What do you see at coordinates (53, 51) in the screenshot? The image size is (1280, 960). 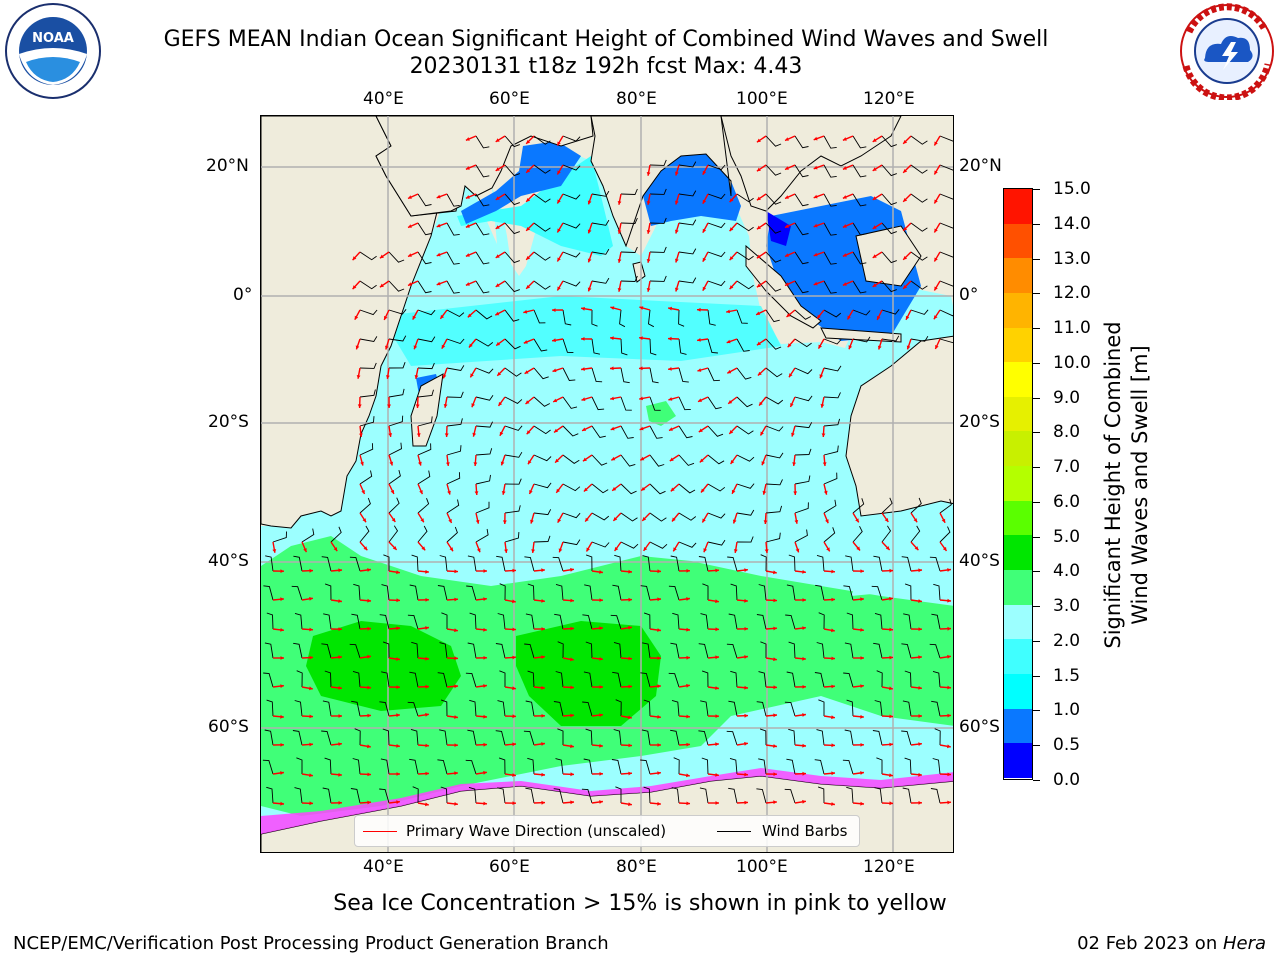 I see `noaa-logo: NOAA` at bounding box center [53, 51].